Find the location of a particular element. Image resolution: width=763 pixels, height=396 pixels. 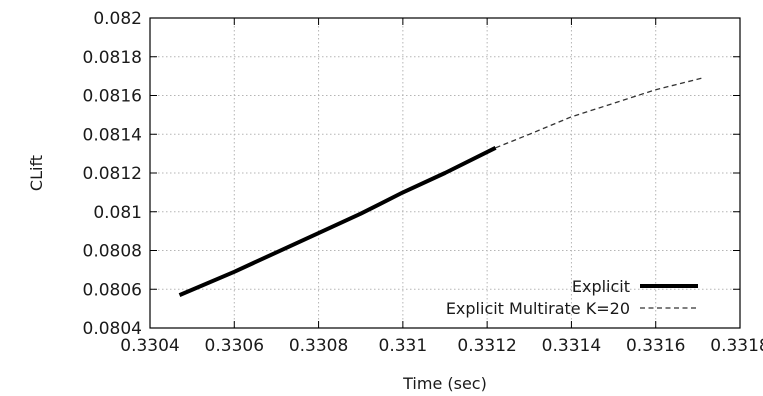

x-axis-label: Time (sec) is located at coordinates (444, 383).